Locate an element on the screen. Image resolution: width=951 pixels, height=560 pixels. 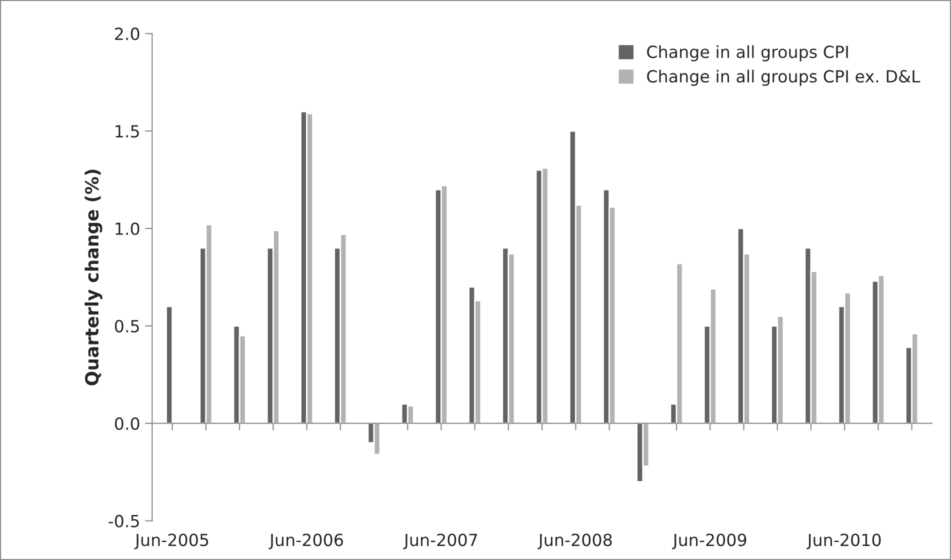
y-tick-label: 0.0 is located at coordinates (127, 423).